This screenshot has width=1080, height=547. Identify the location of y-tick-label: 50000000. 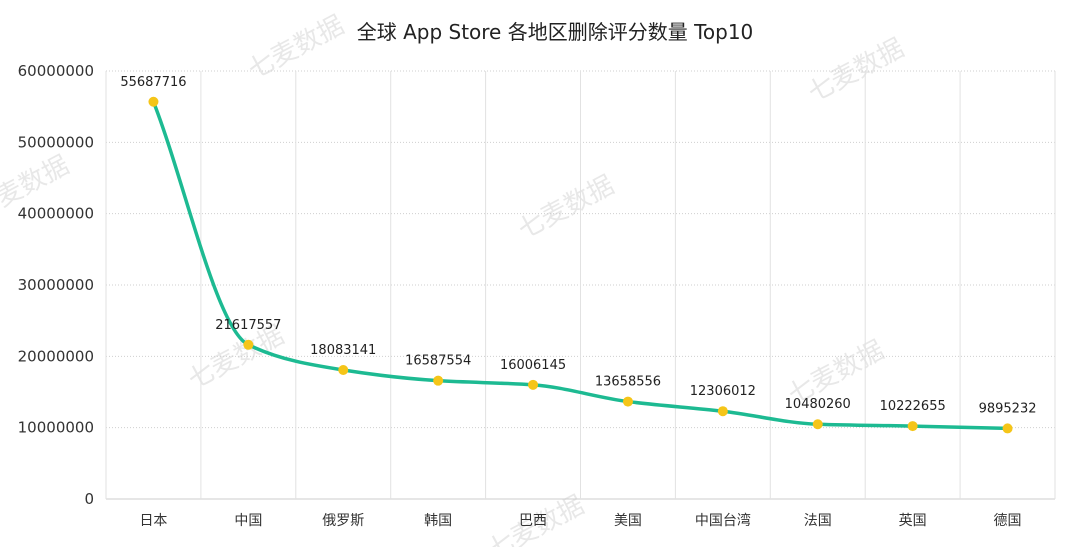
(56, 142).